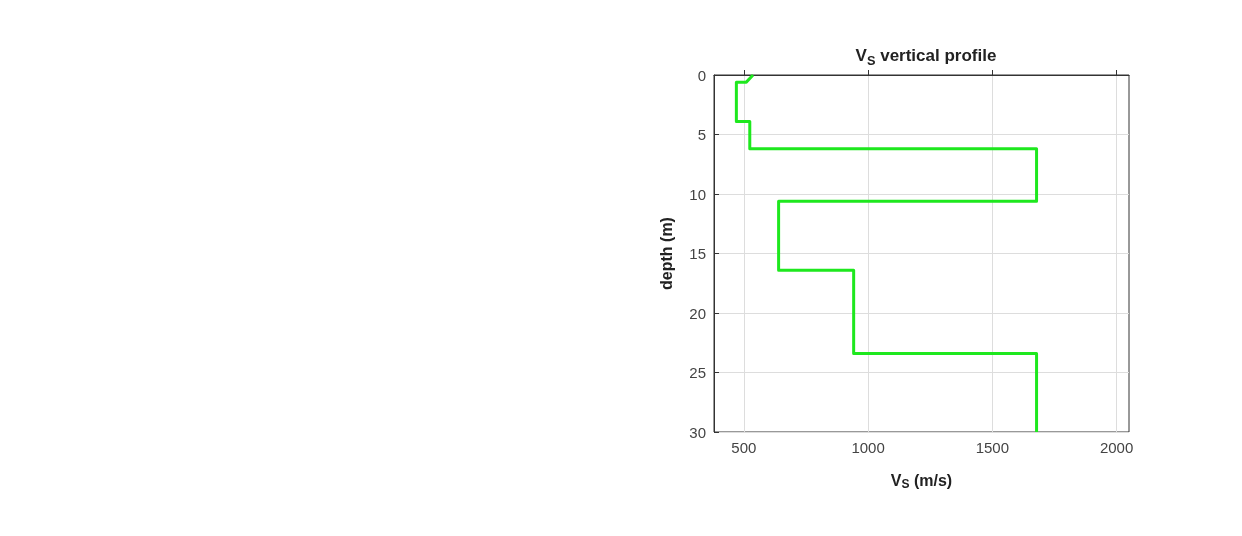 This screenshot has height=536, width=1242. Describe the element at coordinates (697, 432) in the screenshot. I see `y-tick-label: 30` at that location.